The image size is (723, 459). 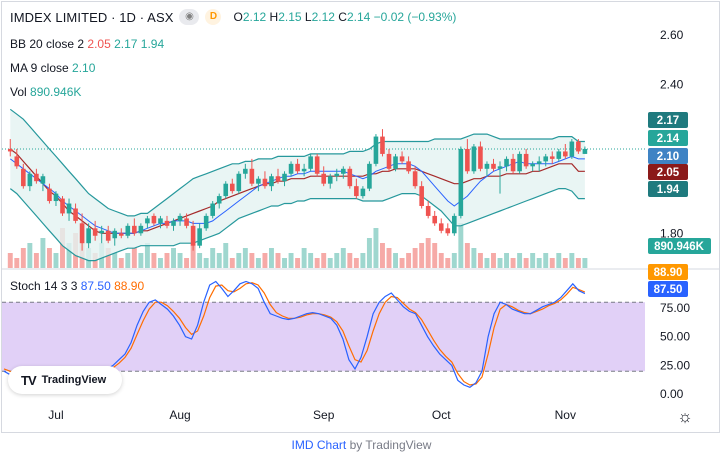 I want to click on ma-legend: MA 9 close 2.10, so click(x=52, y=68).